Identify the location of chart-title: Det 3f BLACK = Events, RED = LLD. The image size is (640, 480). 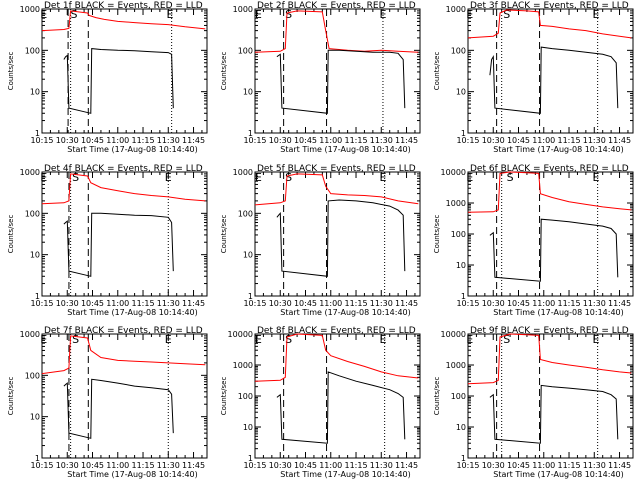
(549, 6).